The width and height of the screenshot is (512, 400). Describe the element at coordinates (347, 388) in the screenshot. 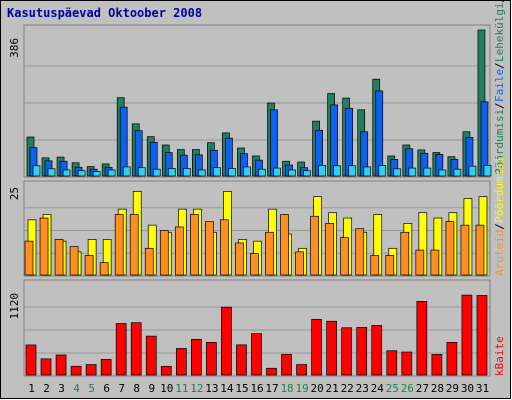

I see `x-tick-label-22: 22` at that location.